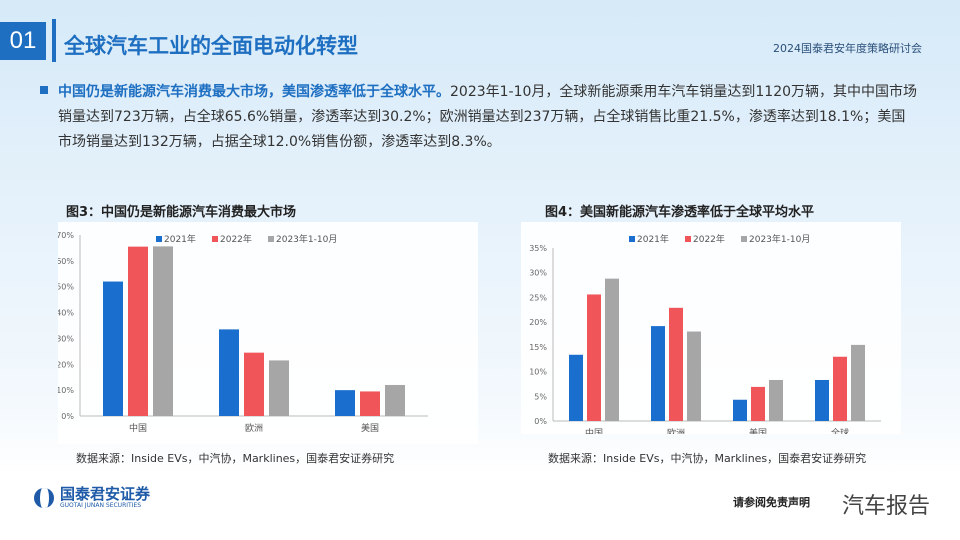 The image size is (960, 540). What do you see at coordinates (44, 90) in the screenshot?
I see `bullet-icon` at bounding box center [44, 90].